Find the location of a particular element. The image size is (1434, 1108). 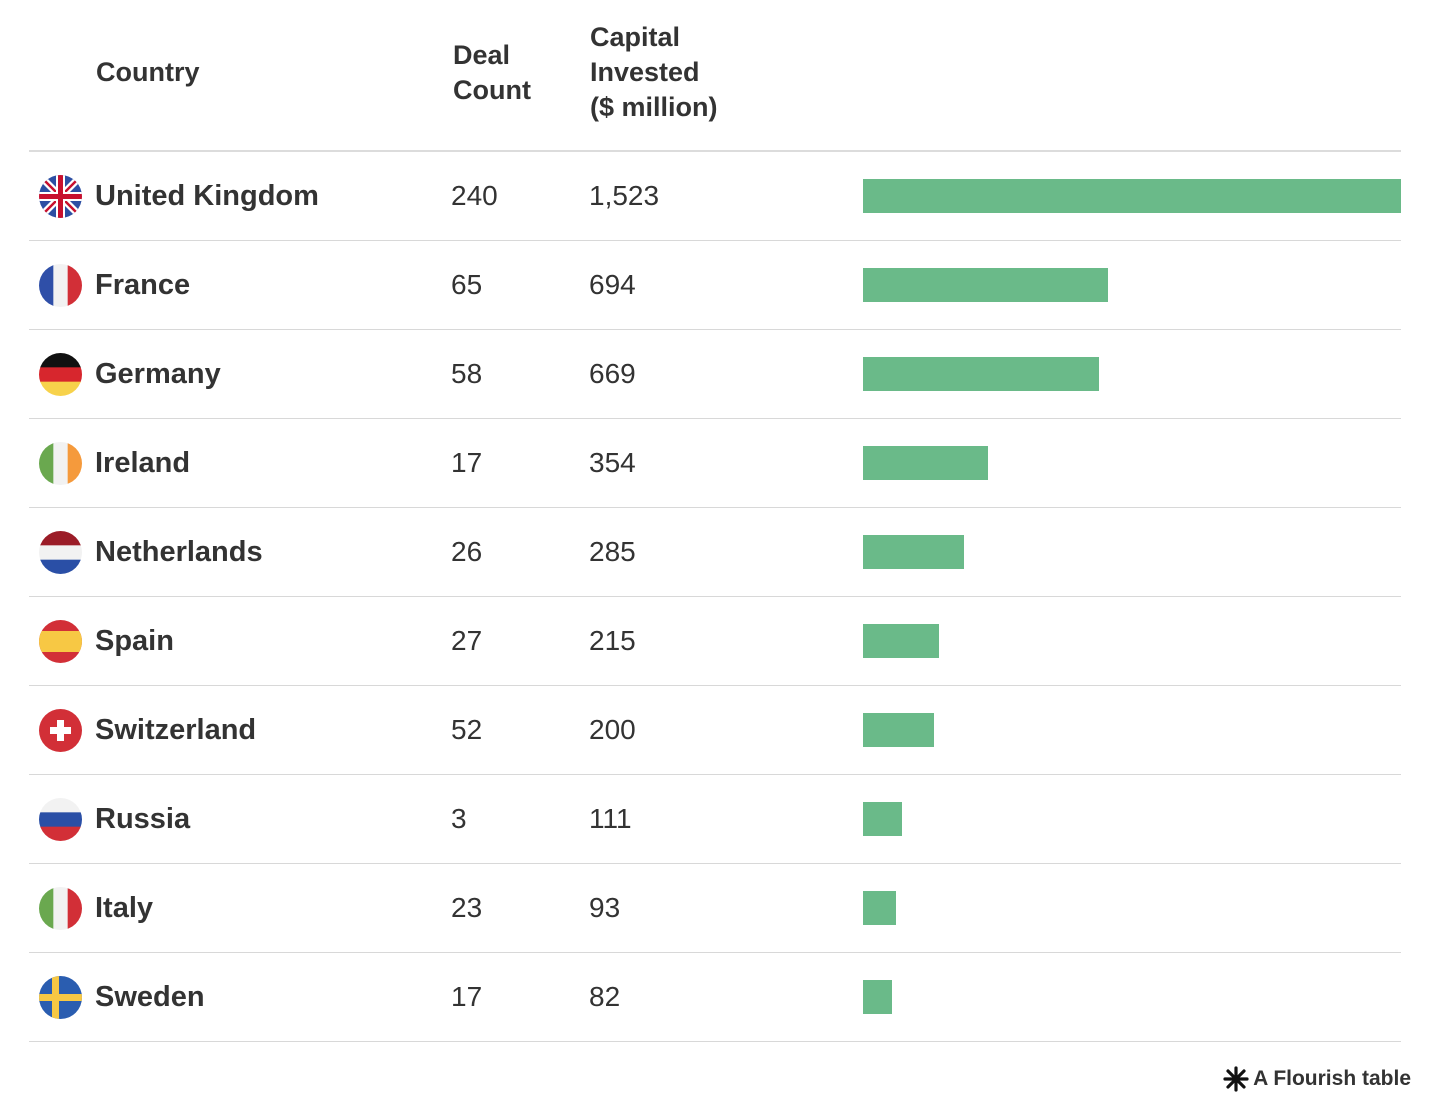

deal-count-cell: 26 is located at coordinates (467, 551).